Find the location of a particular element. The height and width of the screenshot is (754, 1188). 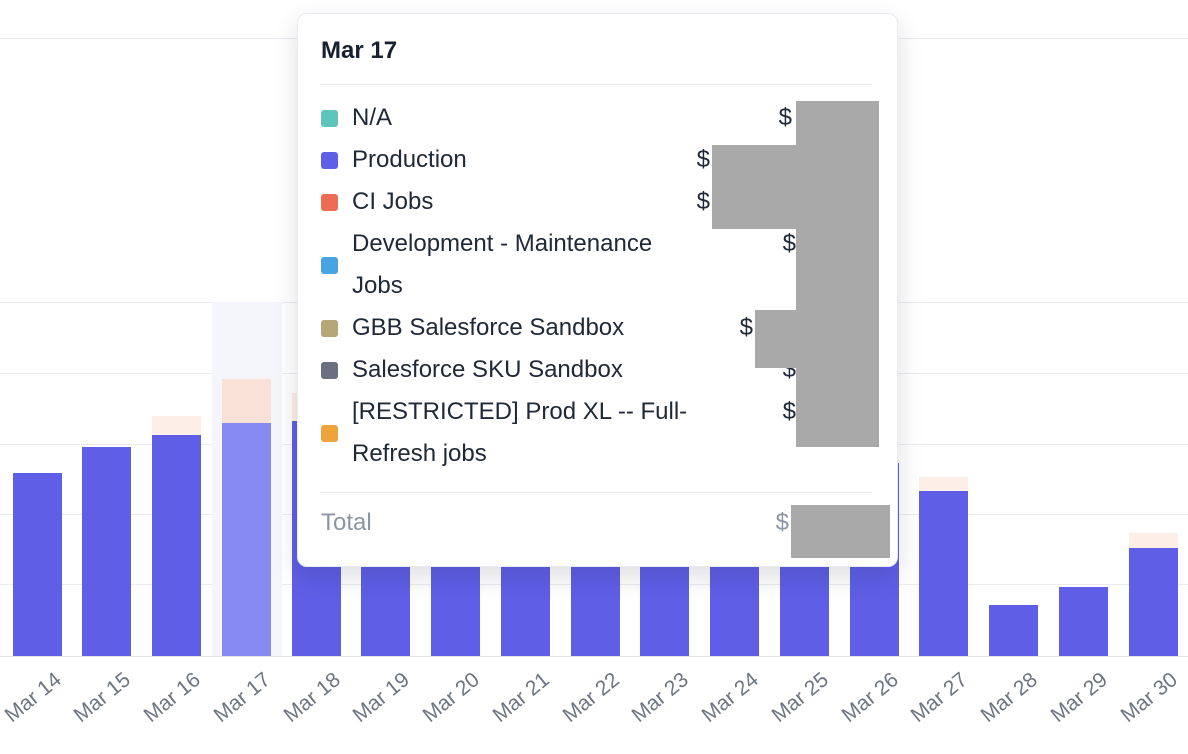

tooltip-row-label: N/A is located at coordinates (372, 117).